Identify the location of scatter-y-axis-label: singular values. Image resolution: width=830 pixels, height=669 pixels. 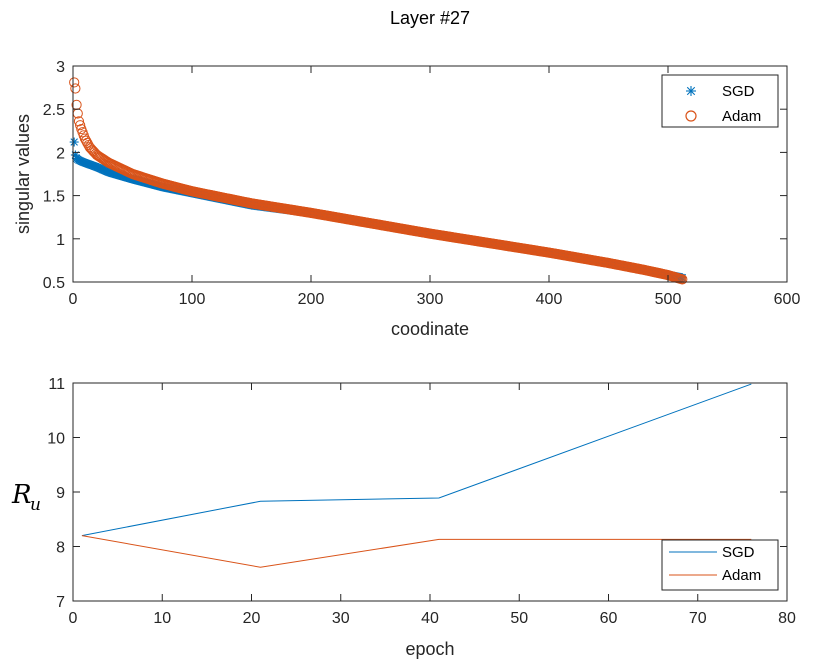
(23, 174).